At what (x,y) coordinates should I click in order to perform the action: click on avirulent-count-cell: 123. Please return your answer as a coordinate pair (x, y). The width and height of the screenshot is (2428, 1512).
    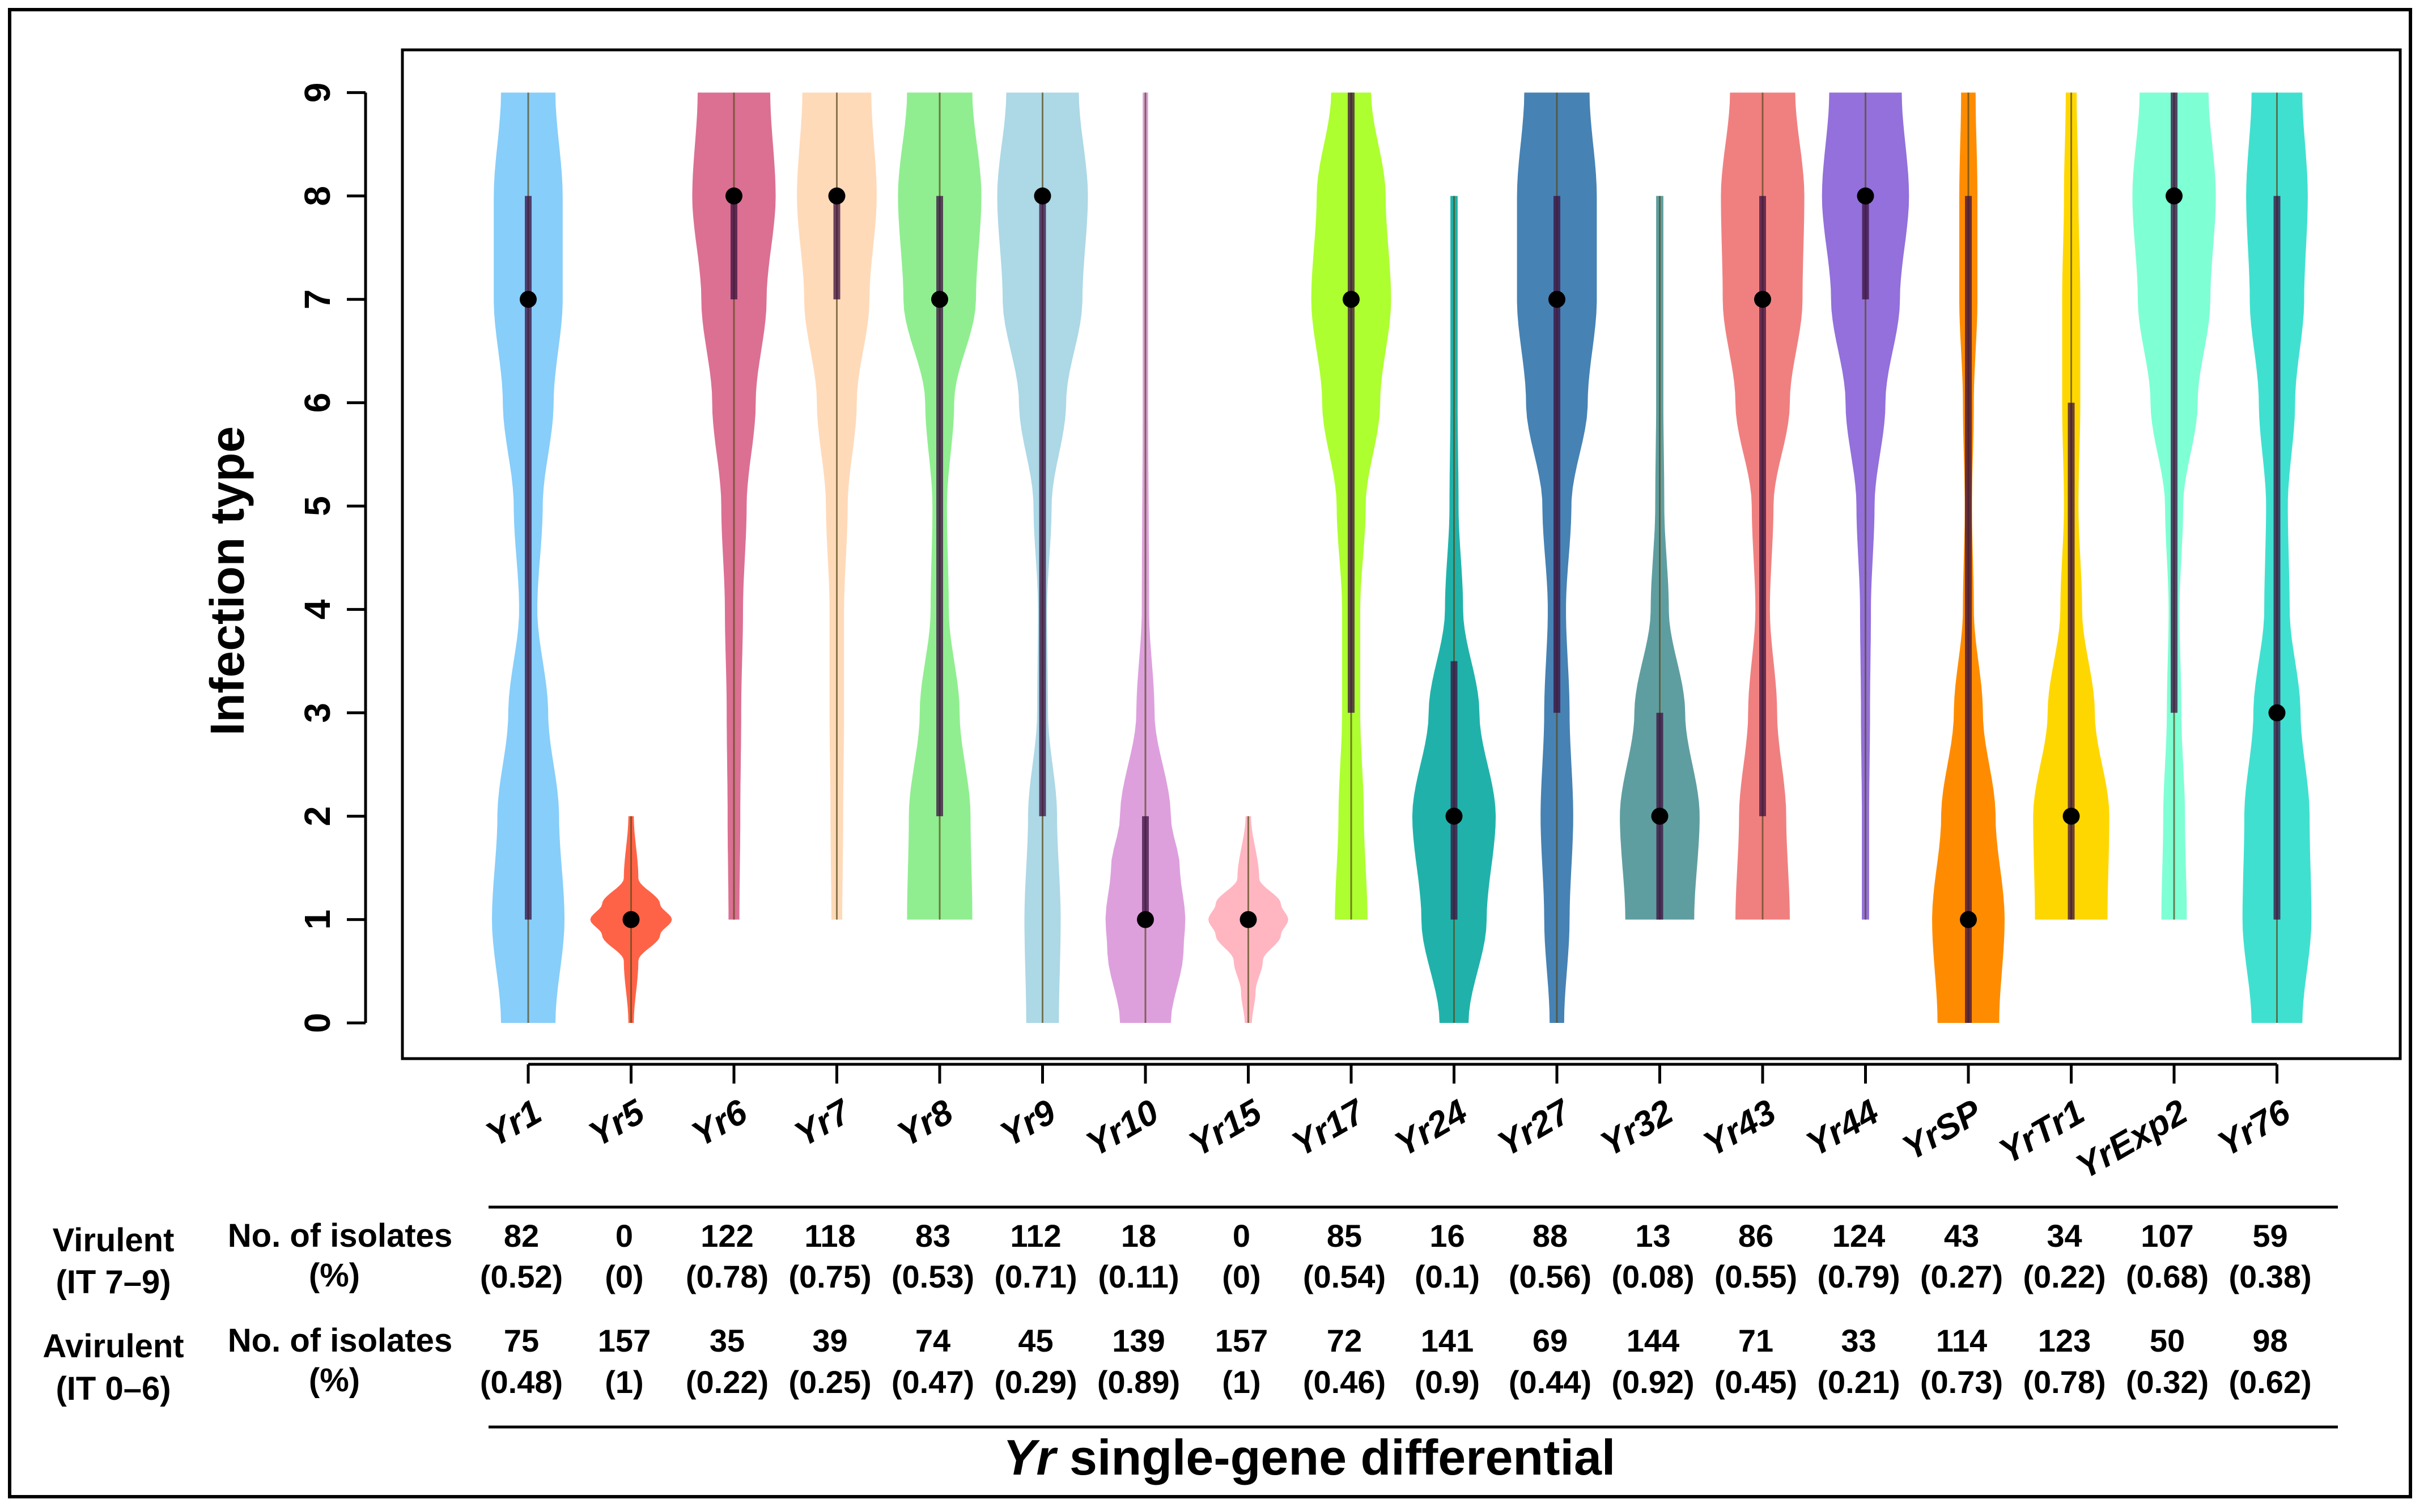
    Looking at the image, I should click on (2064, 1340).